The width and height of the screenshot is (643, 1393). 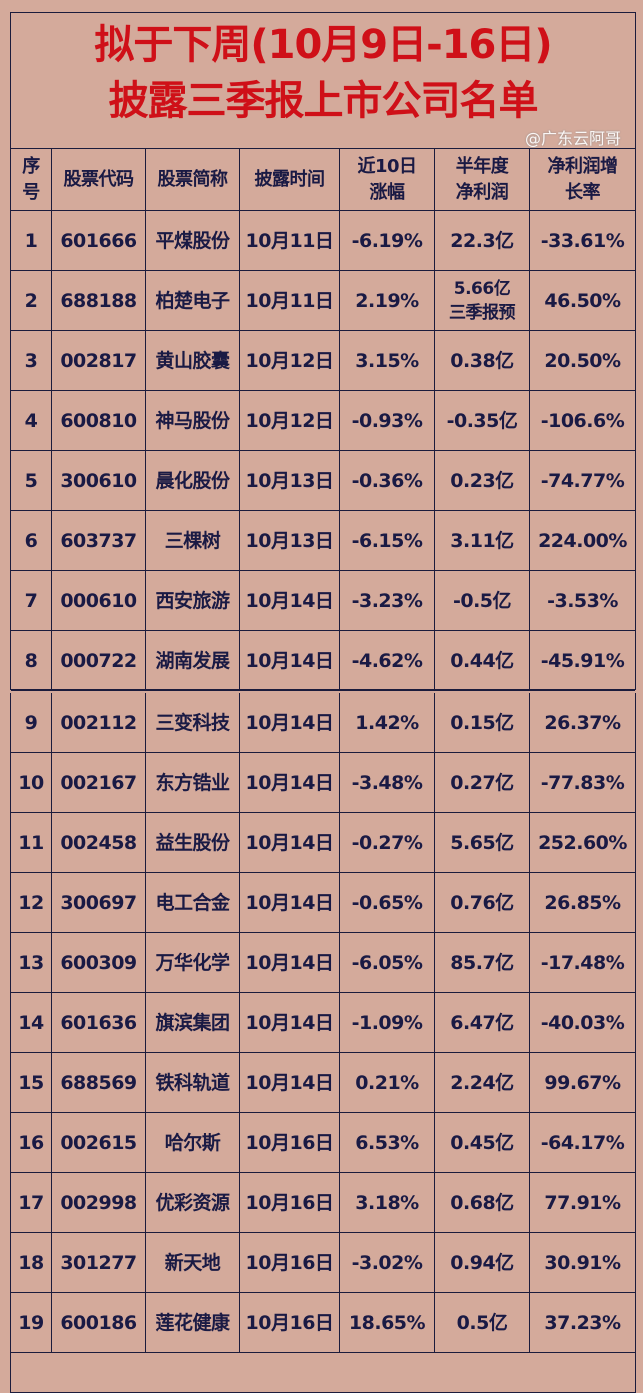 What do you see at coordinates (193, 540) in the screenshot?
I see `cell-stock-name: 三棵树` at bounding box center [193, 540].